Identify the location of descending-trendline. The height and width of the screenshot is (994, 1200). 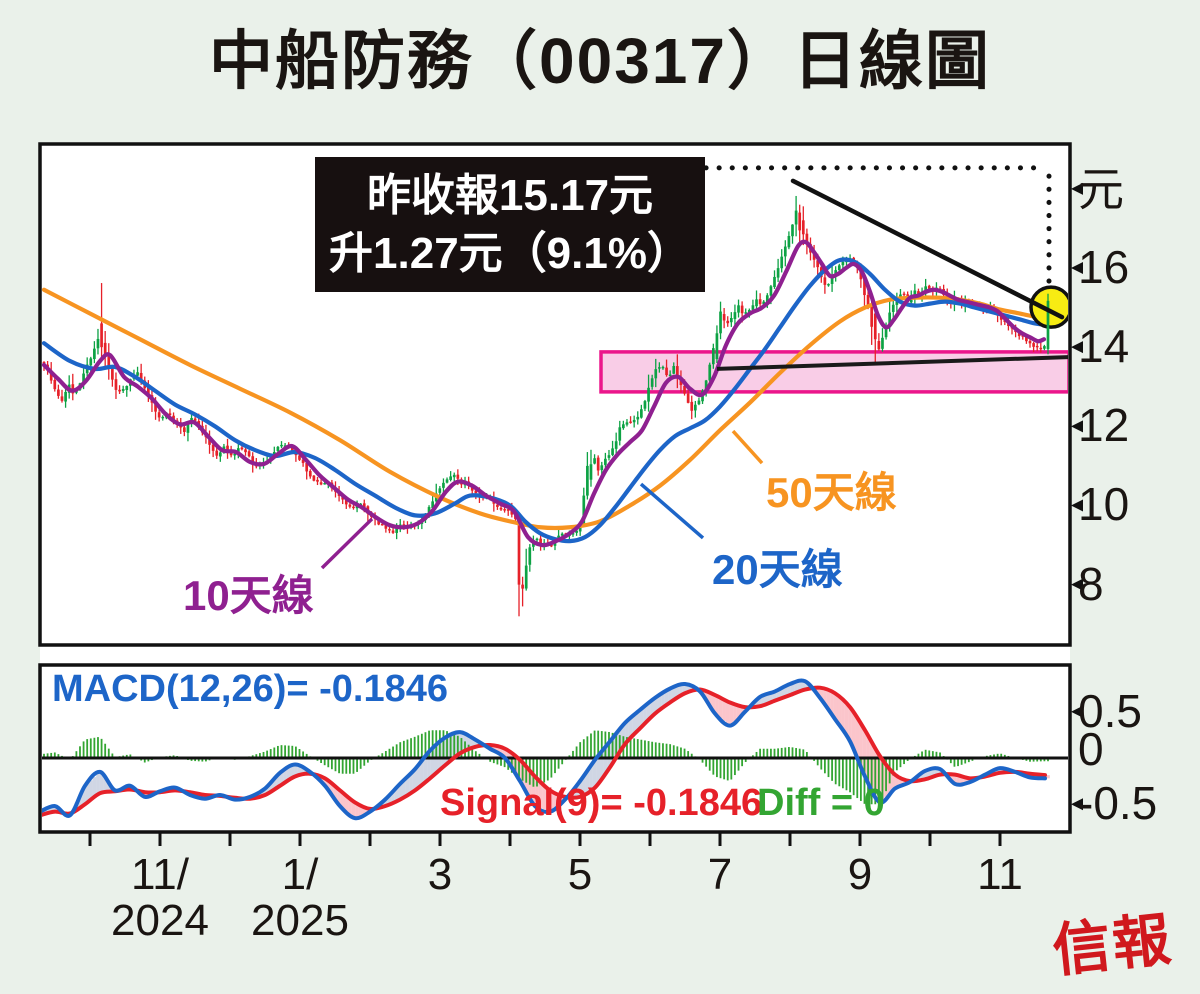
(927, 249).